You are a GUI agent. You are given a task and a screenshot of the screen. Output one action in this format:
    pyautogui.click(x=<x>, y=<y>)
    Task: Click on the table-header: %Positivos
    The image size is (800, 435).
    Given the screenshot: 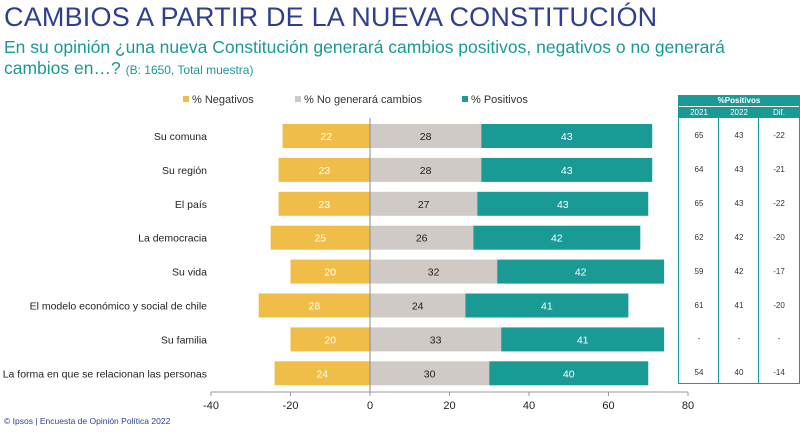 What is the action you would take?
    pyautogui.click(x=739, y=100)
    